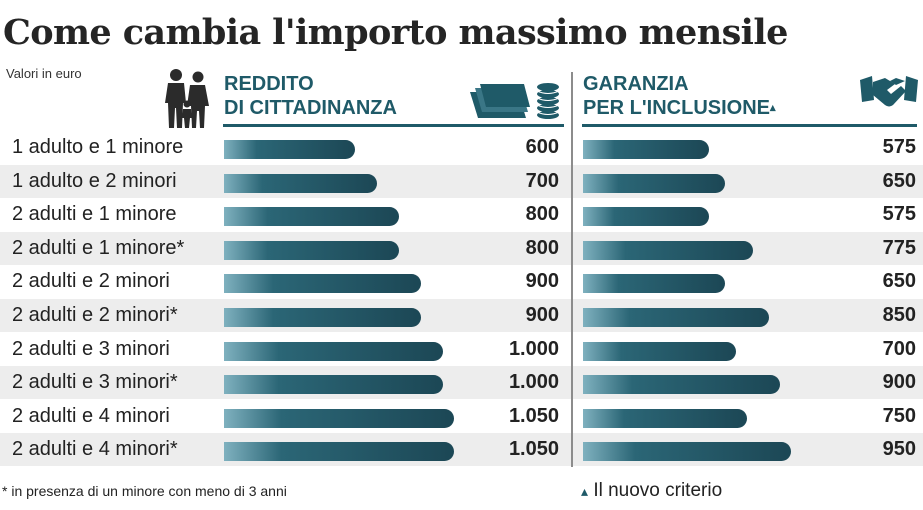 This screenshot has width=923, height=510. Describe the element at coordinates (95, 315) in the screenshot. I see `category-label: 2 adulti e 2 minori*` at that location.